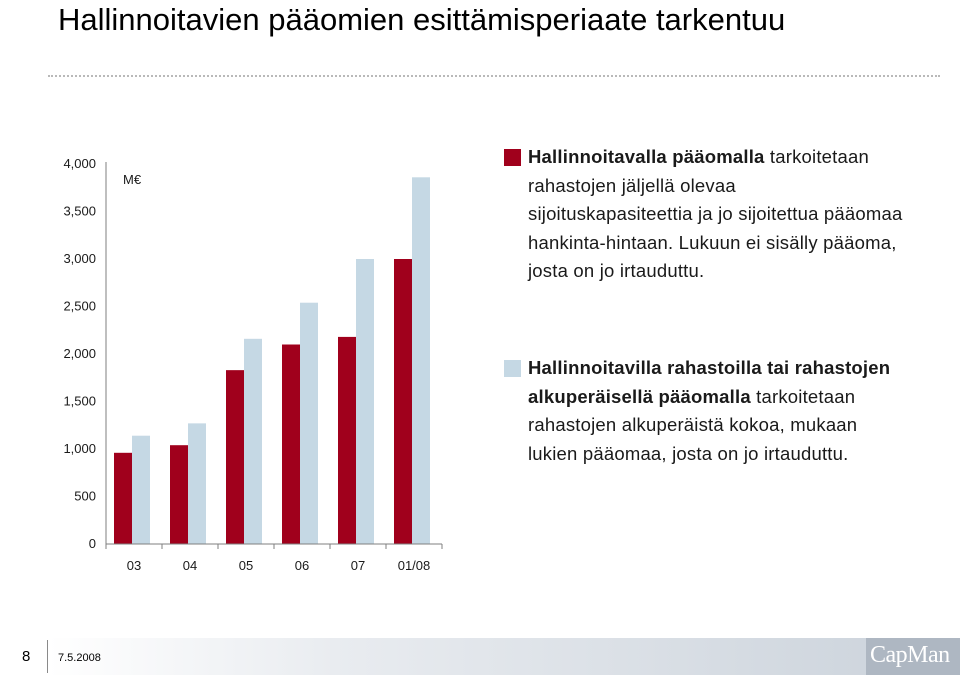 The height and width of the screenshot is (675, 960). What do you see at coordinates (92, 543) in the screenshot?
I see `y-tick-label: 0` at bounding box center [92, 543].